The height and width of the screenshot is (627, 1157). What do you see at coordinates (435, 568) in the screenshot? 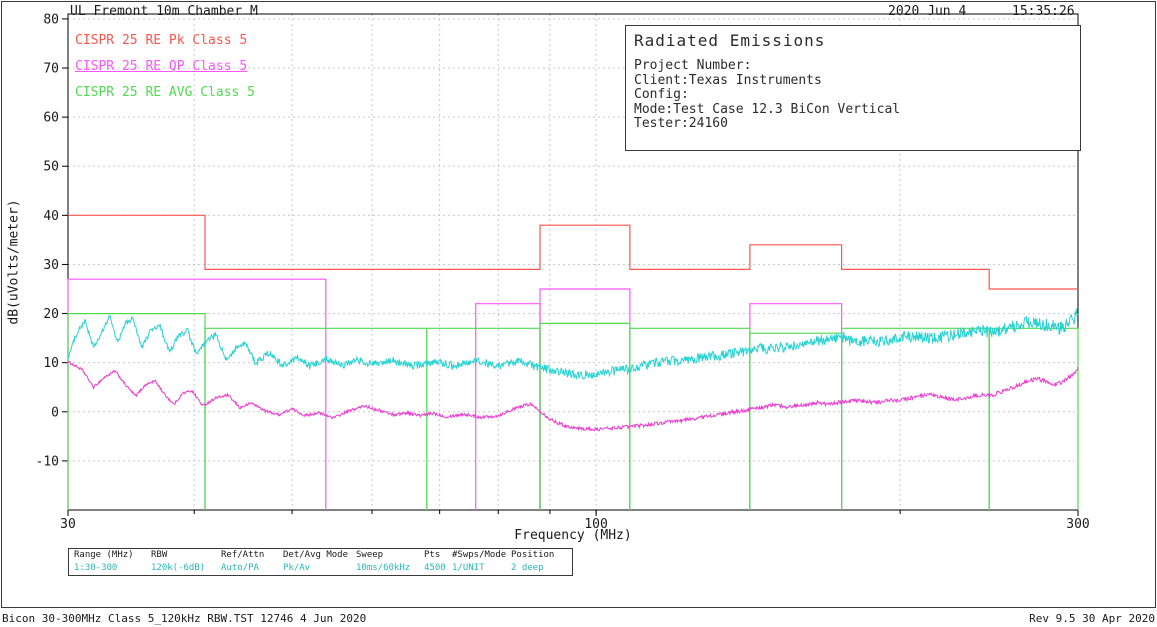
I see `settings-value-cell: 4500` at bounding box center [435, 568].